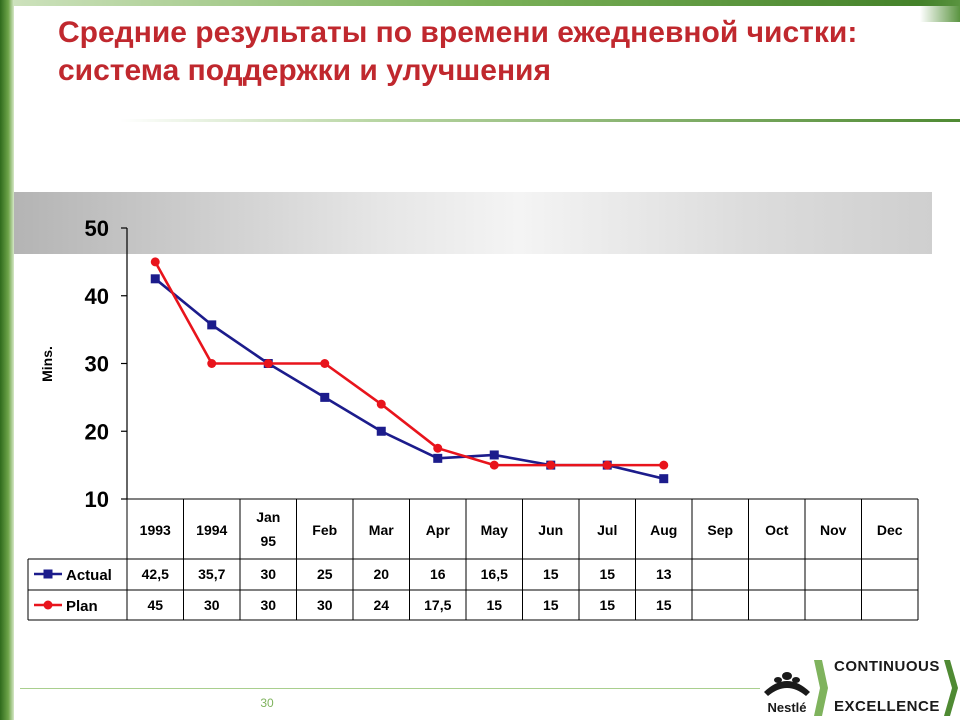  What do you see at coordinates (540, 120) in the screenshot?
I see `title-divider` at bounding box center [540, 120].